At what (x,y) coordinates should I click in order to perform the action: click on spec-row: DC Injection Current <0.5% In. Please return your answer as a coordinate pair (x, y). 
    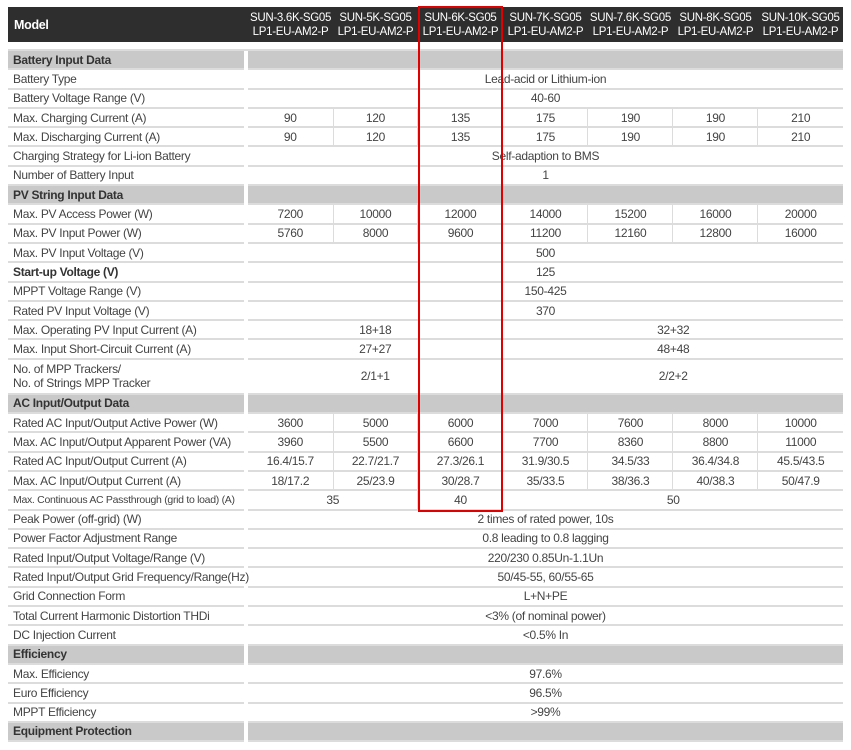
    Looking at the image, I should click on (425, 635).